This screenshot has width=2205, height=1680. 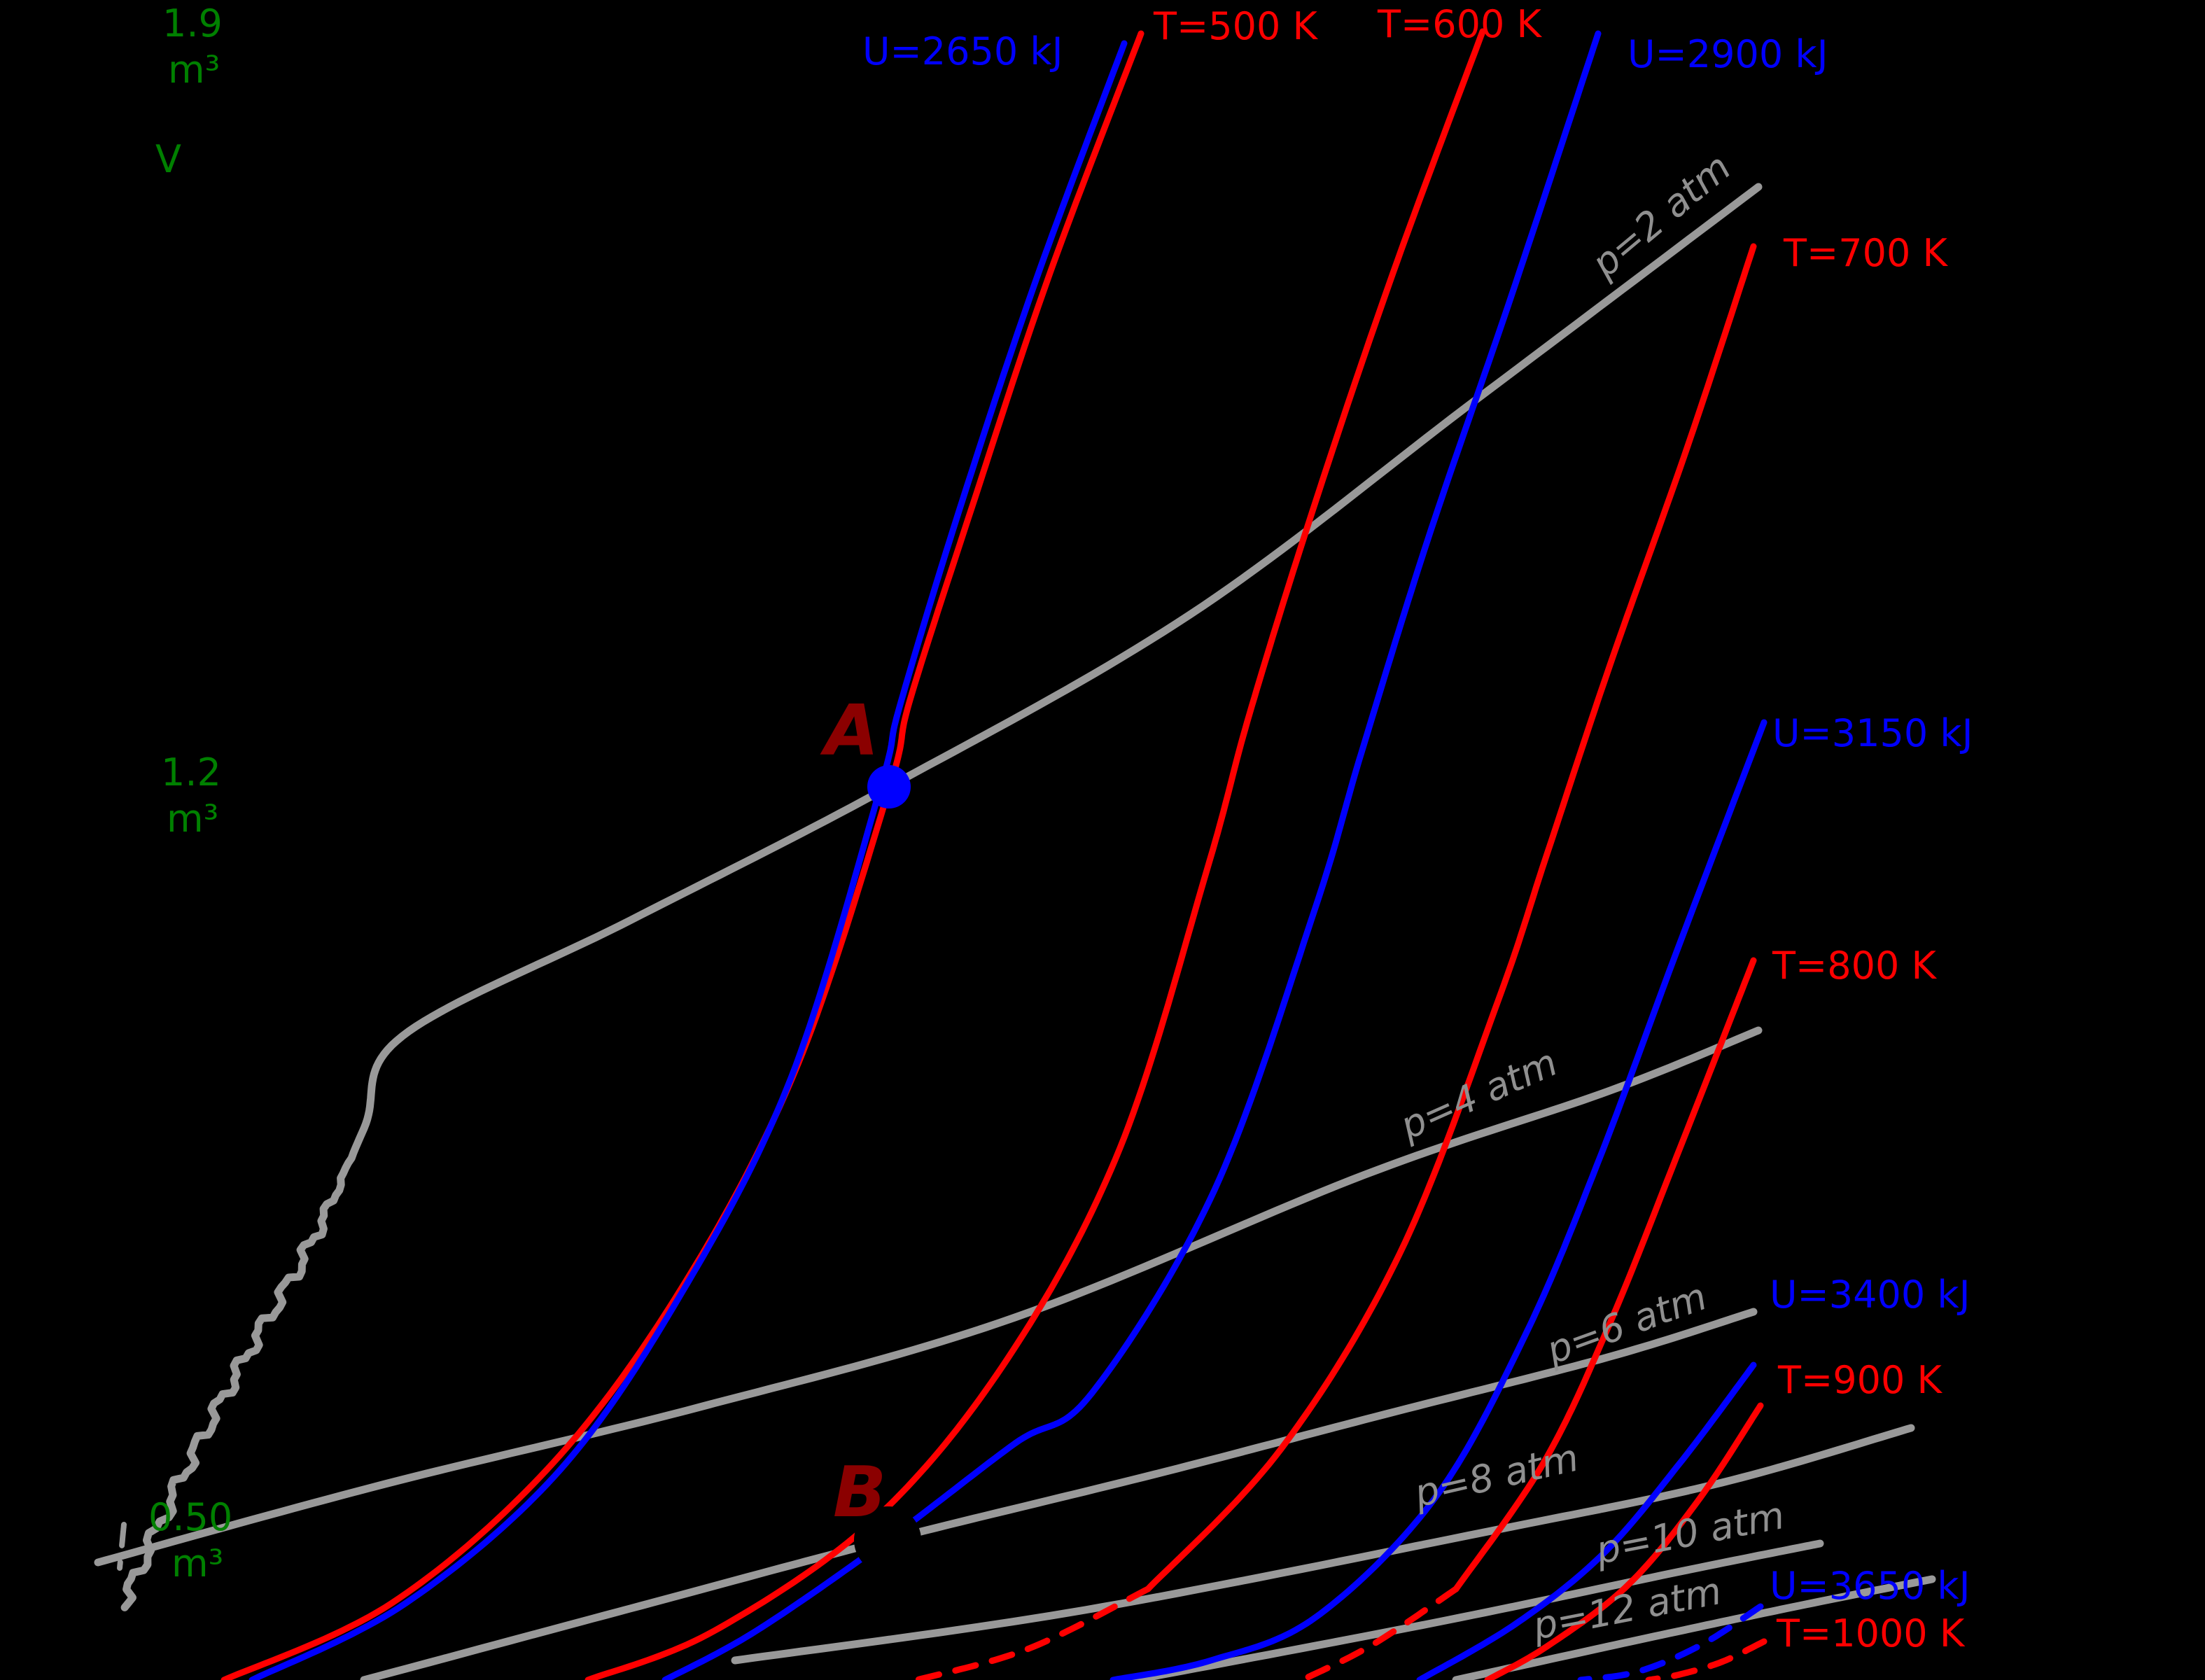 I want to click on isobar-10atm-curve, so click(x=1477, y=1609).